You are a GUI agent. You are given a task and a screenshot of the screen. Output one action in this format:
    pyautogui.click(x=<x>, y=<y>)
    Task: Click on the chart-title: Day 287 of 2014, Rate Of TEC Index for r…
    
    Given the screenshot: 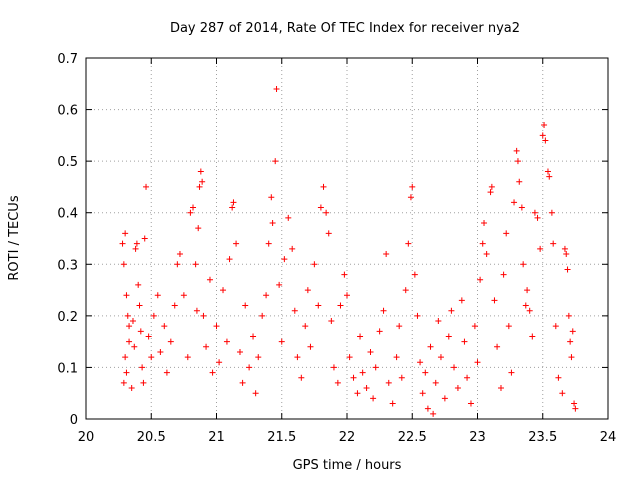 What is the action you would take?
    pyautogui.click(x=345, y=28)
    